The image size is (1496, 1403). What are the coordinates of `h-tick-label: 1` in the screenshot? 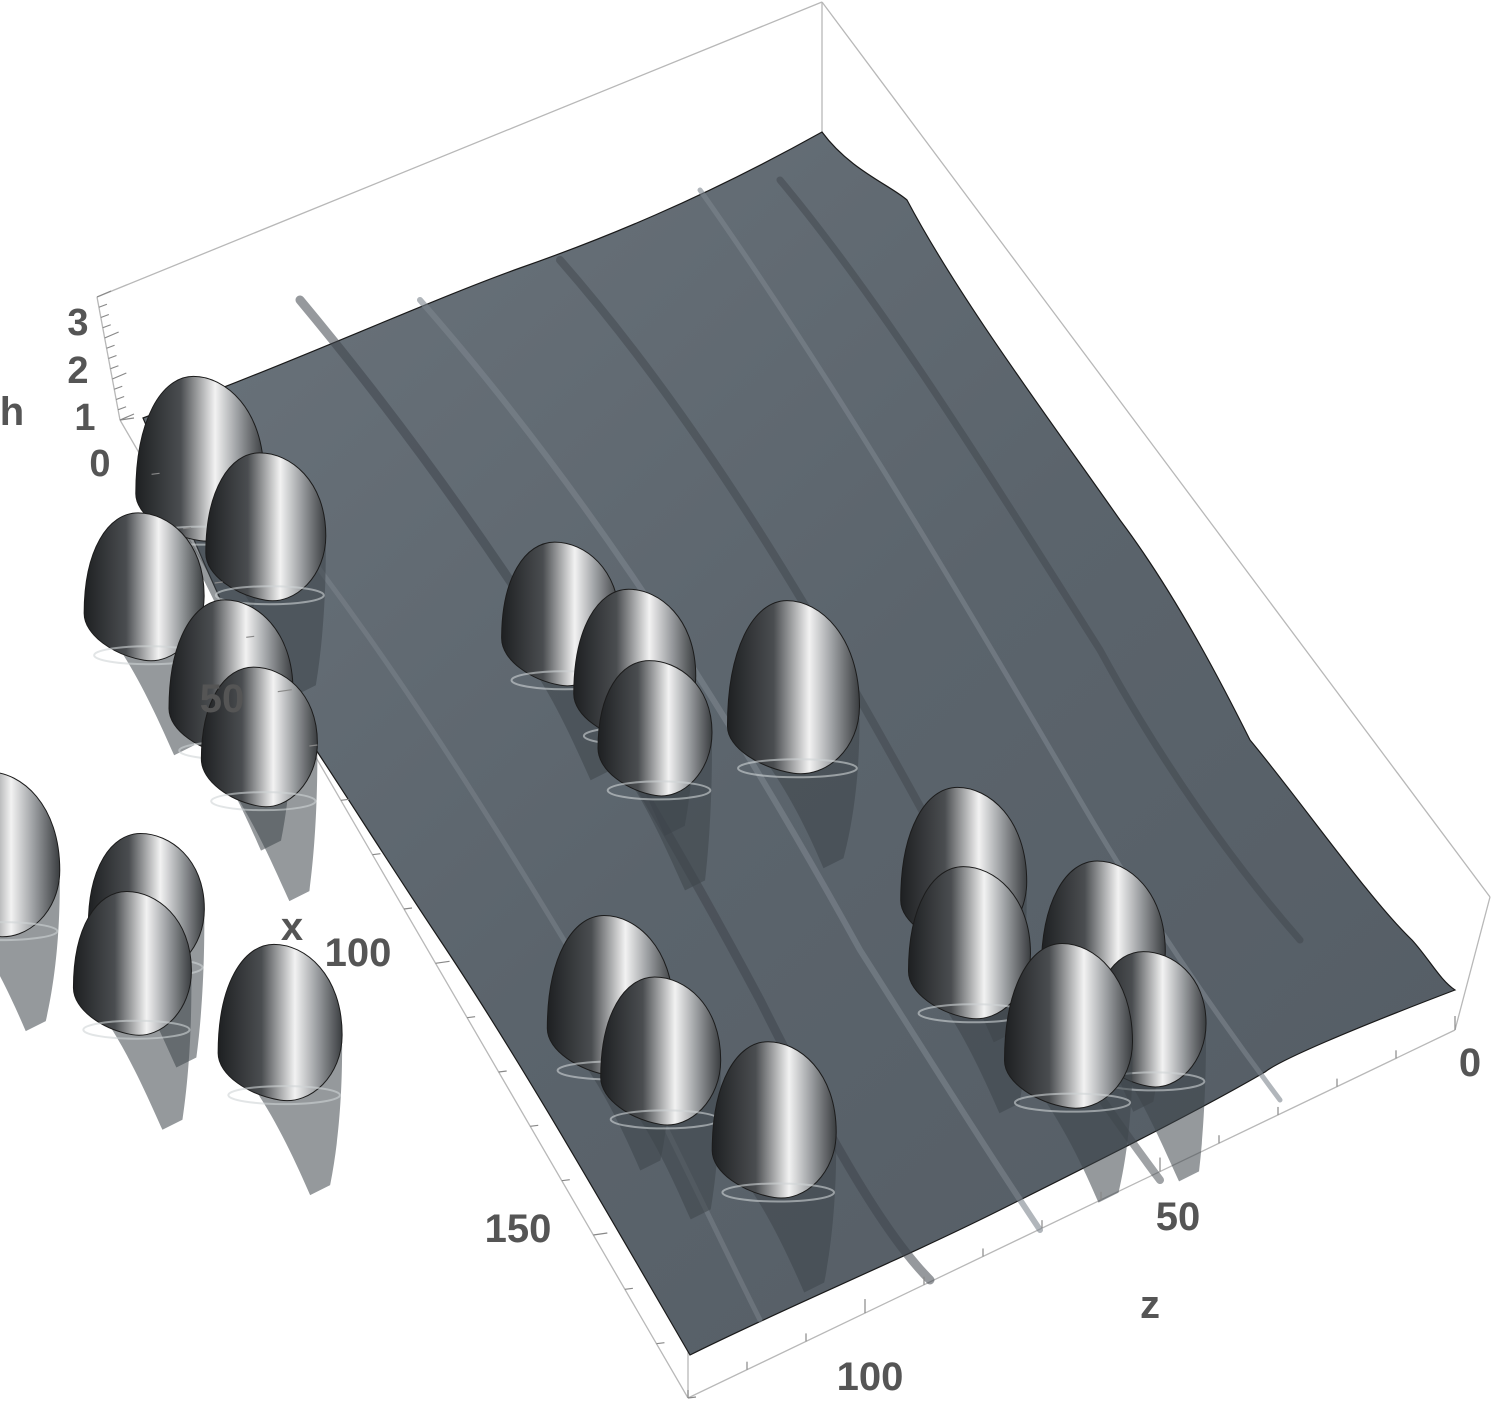 It's located at (84, 418).